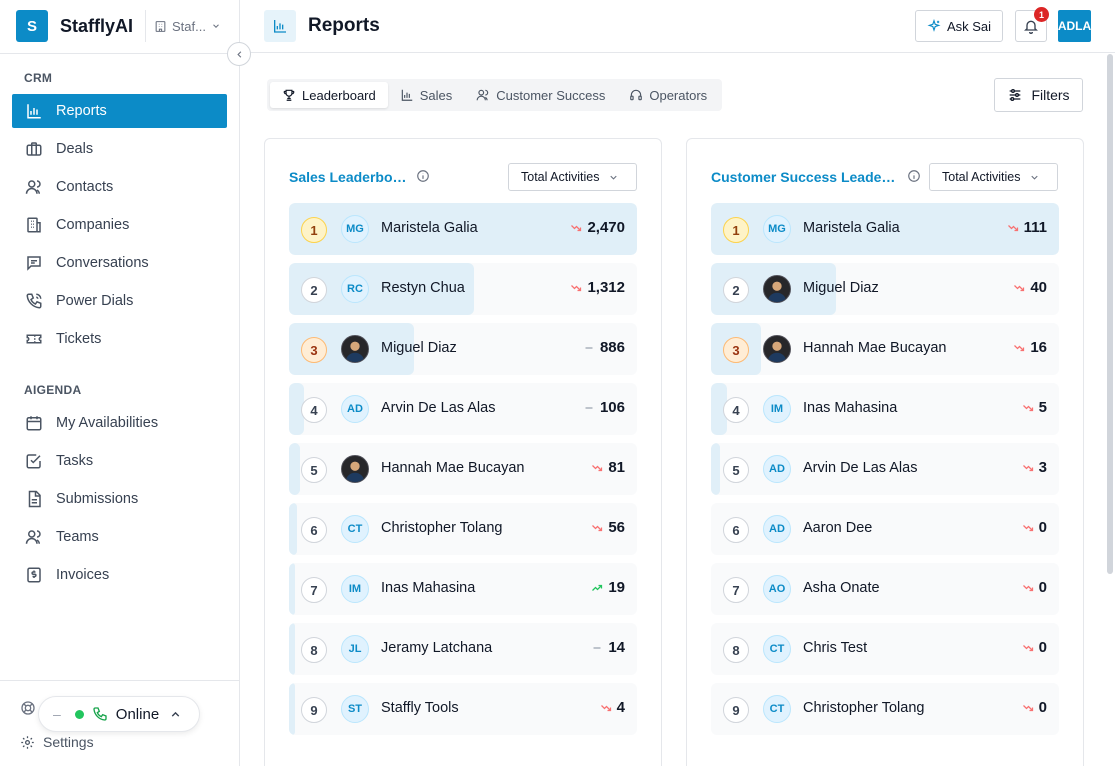 This screenshot has width=1115, height=766. I want to click on tab-customer-success: Customer Success, so click(540, 95).